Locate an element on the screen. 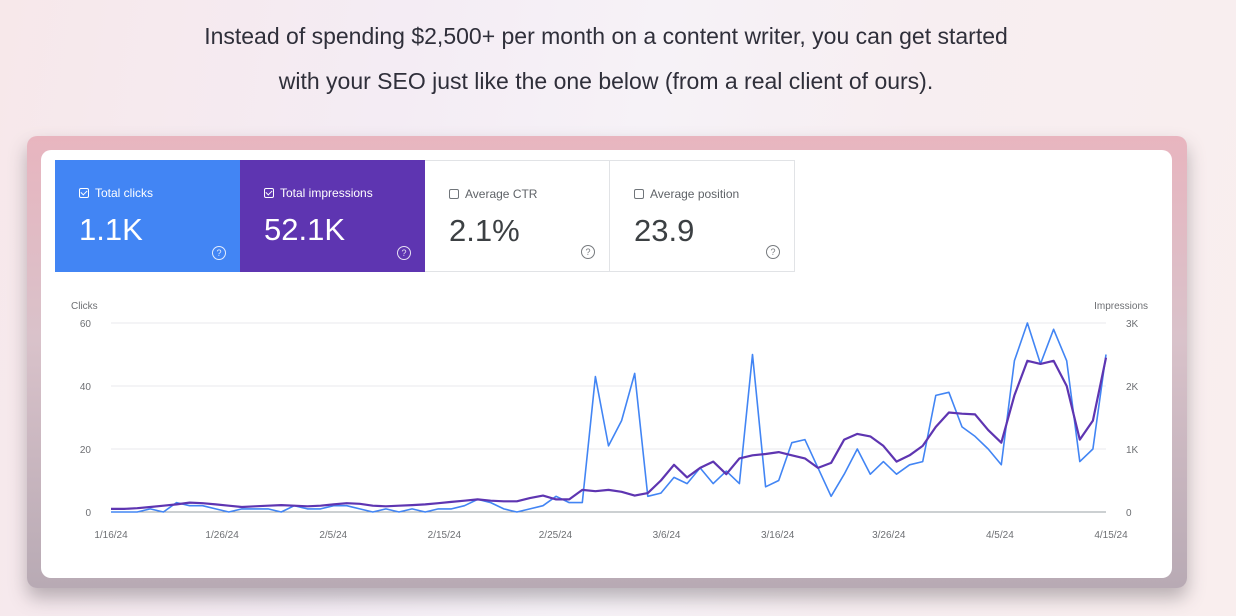 This screenshot has width=1236, height=616. left-axis-title: Clicks is located at coordinates (84, 306).